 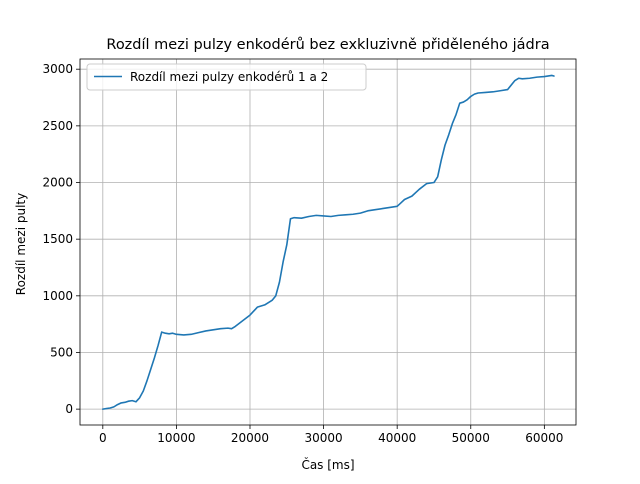 I want to click on y-axis-ticks: 0 500 1000 1500 2000 2500 3000, so click(x=61, y=239).